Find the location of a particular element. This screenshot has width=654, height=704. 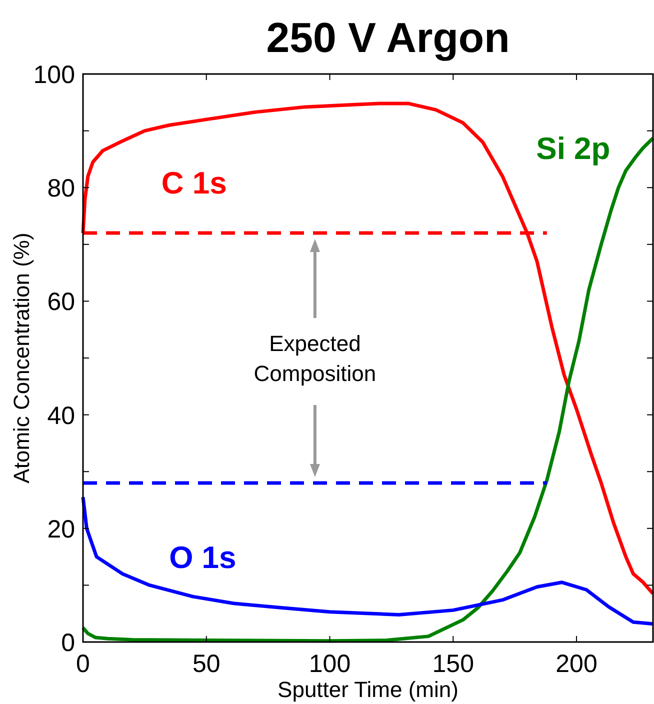

y-tick-label: 60 is located at coordinates (61, 302).